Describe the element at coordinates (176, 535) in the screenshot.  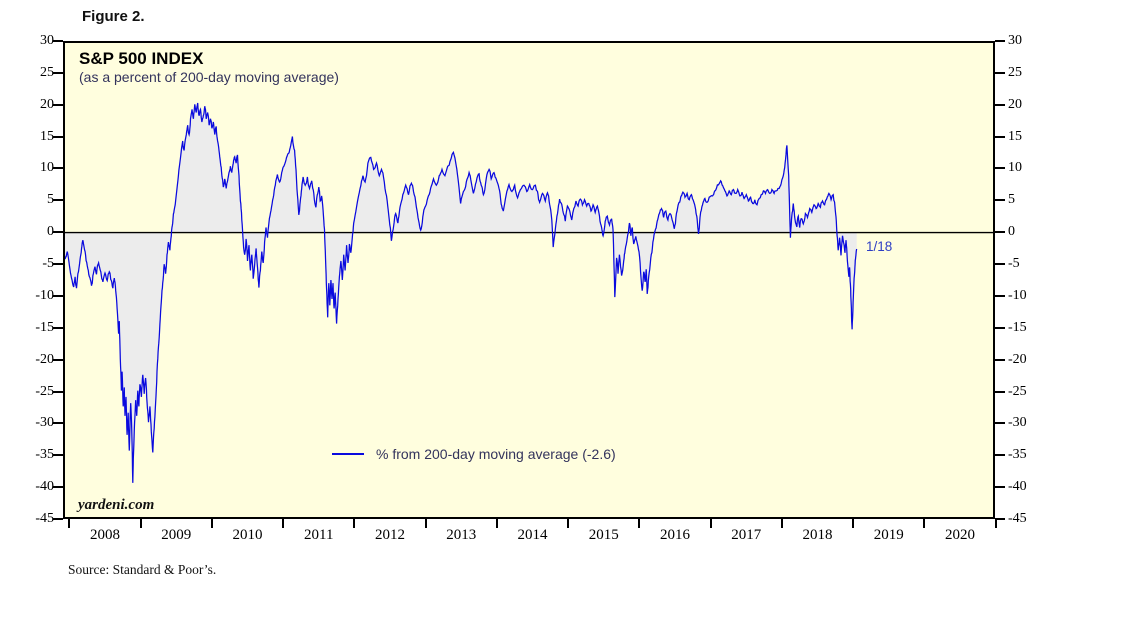
I see `x-axis-year-label: 2009` at that location.